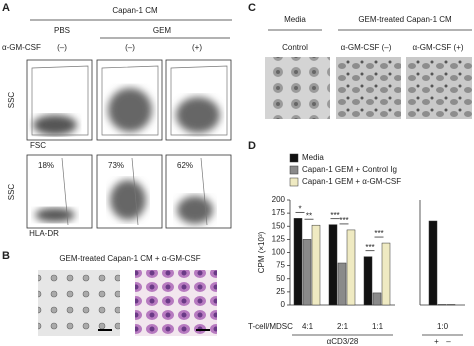 This screenshot has height=346, width=474. What do you see at coordinates (349, 169) in the screenshot?
I see `legend-label: Capan-1 GEM + Control Ig` at bounding box center [349, 169].